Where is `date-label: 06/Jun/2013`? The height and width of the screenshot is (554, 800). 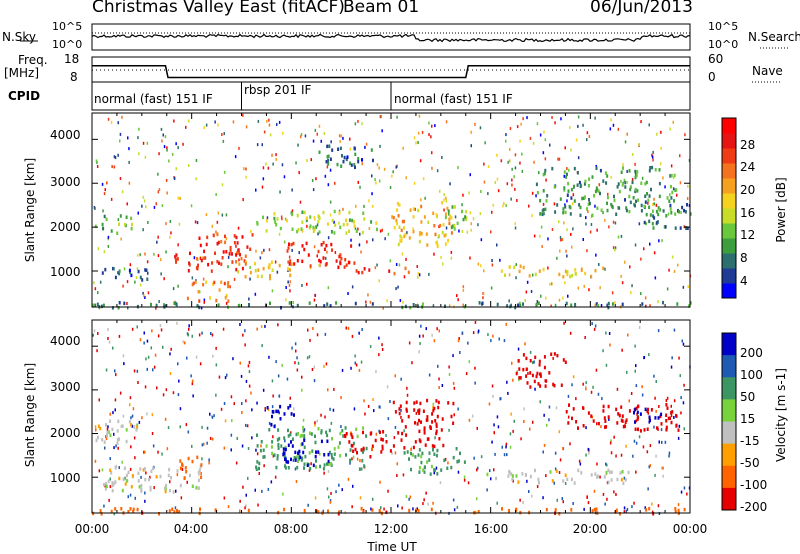
date-label: 06/Jun/2013 is located at coordinates (641, 8).